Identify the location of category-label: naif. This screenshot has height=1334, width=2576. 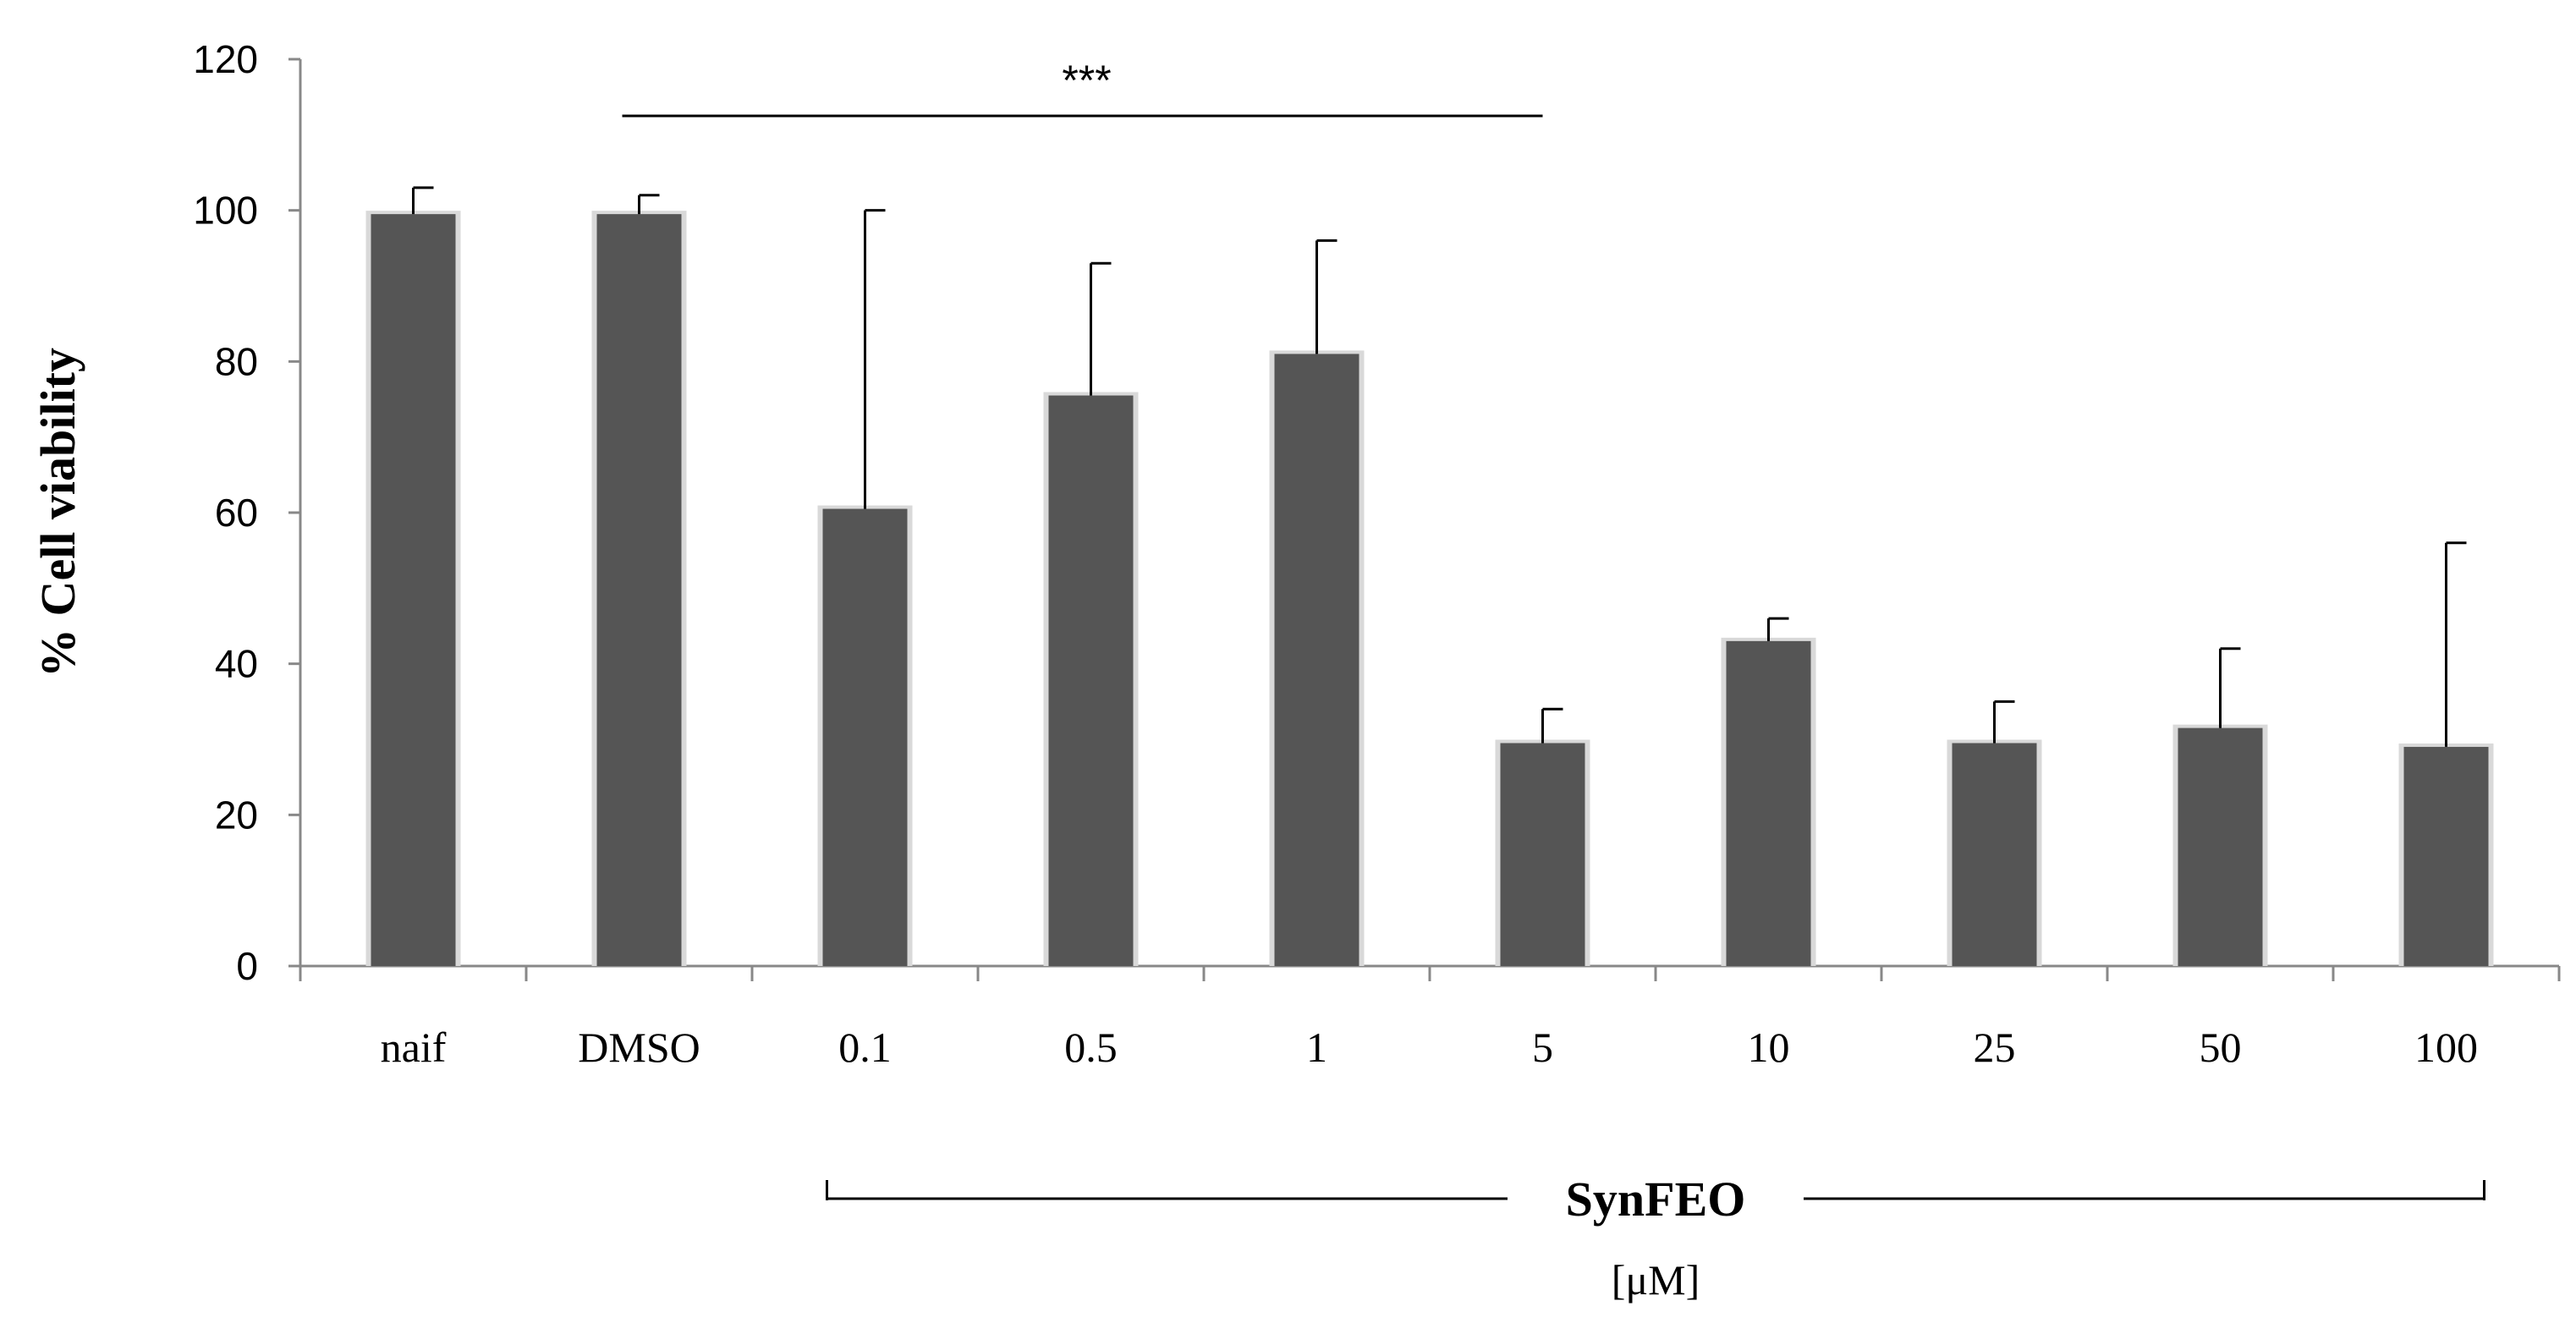
(414, 1047).